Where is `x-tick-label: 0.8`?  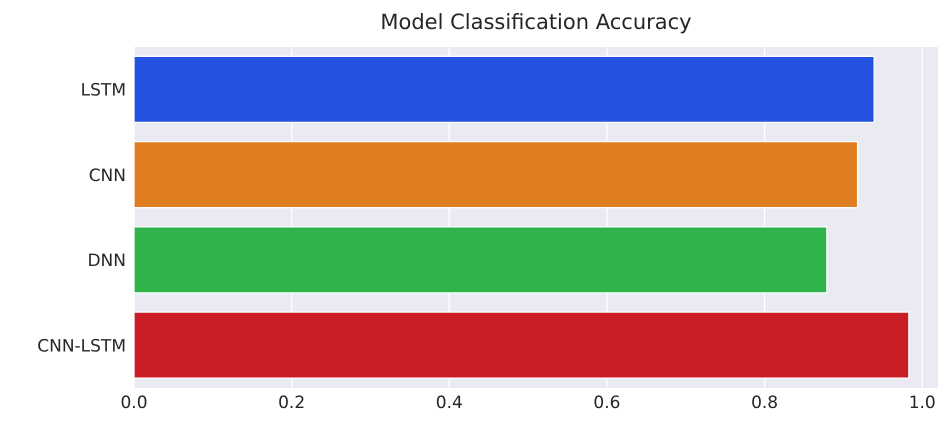 x-tick-label: 0.8 is located at coordinates (764, 403).